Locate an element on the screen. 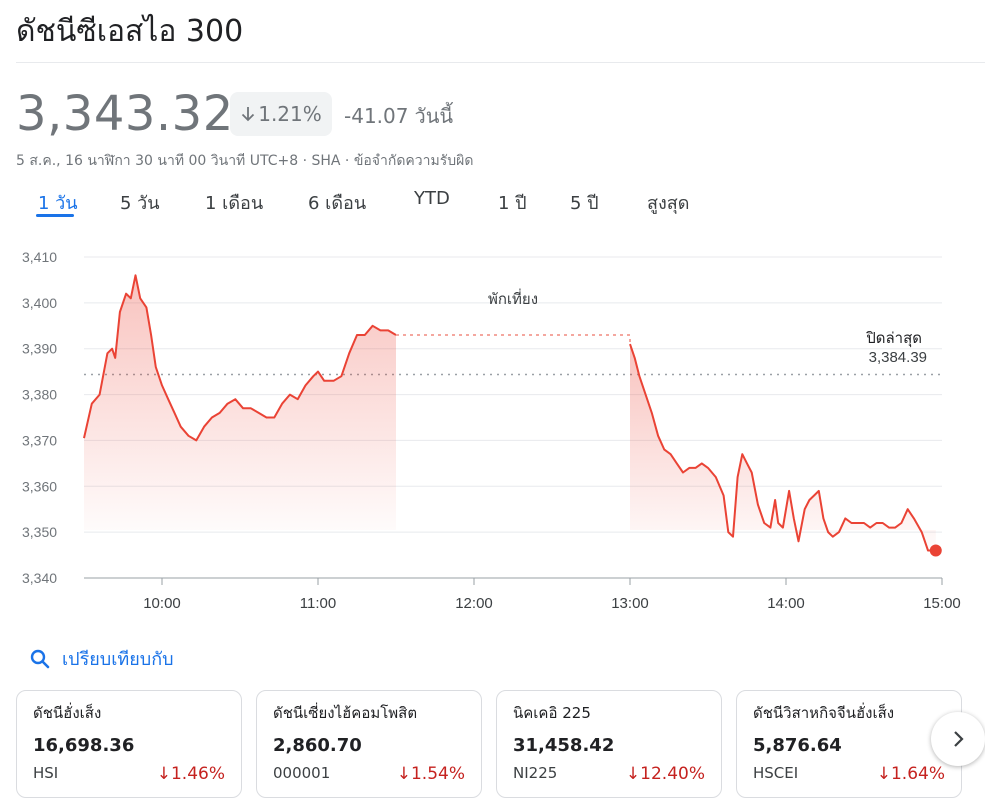 The height and width of the screenshot is (798, 985). index-value: 31,458.42 is located at coordinates (564, 745).